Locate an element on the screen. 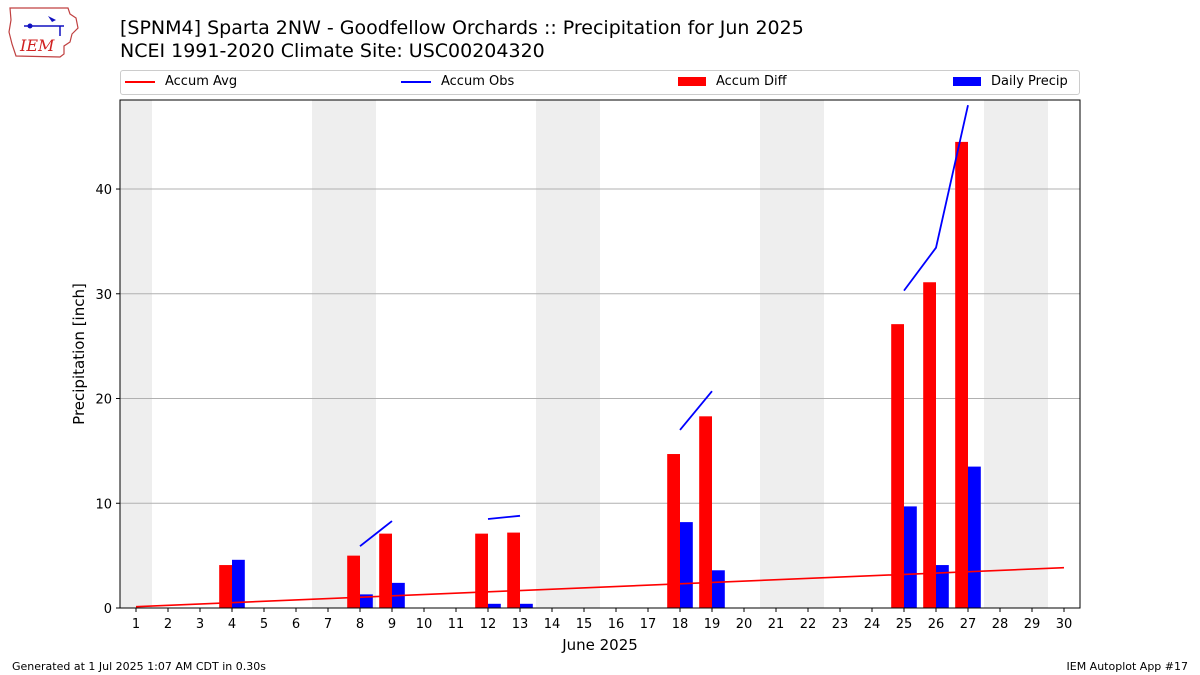 The width and height of the screenshot is (1200, 675). x-tick-label: 2 is located at coordinates (168, 624).